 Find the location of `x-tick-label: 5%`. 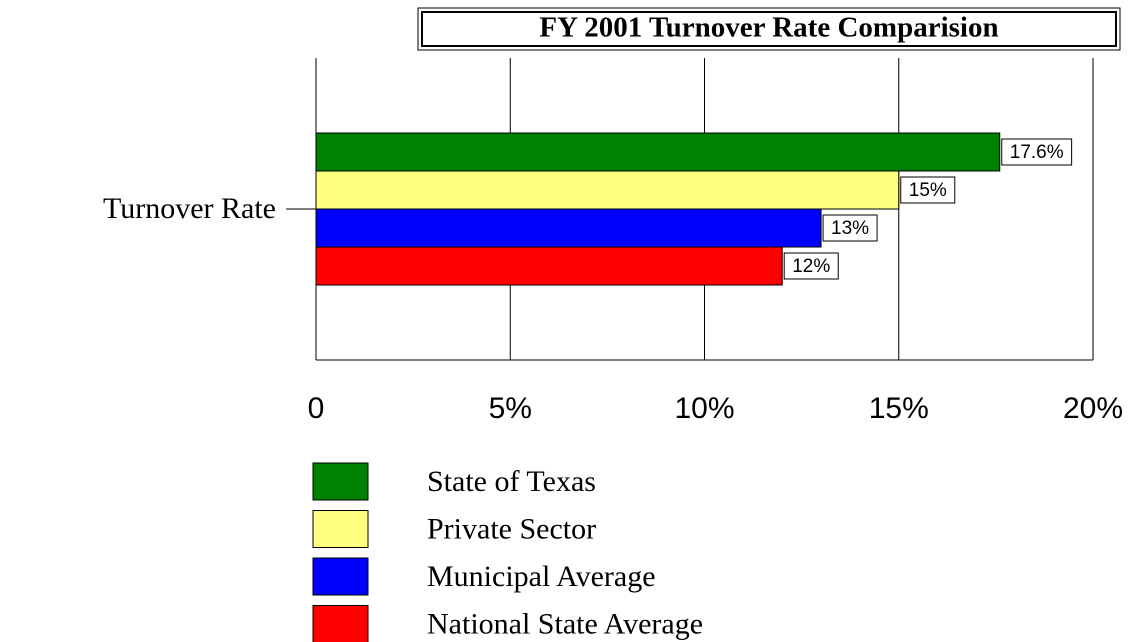

x-tick-label: 5% is located at coordinates (510, 408).